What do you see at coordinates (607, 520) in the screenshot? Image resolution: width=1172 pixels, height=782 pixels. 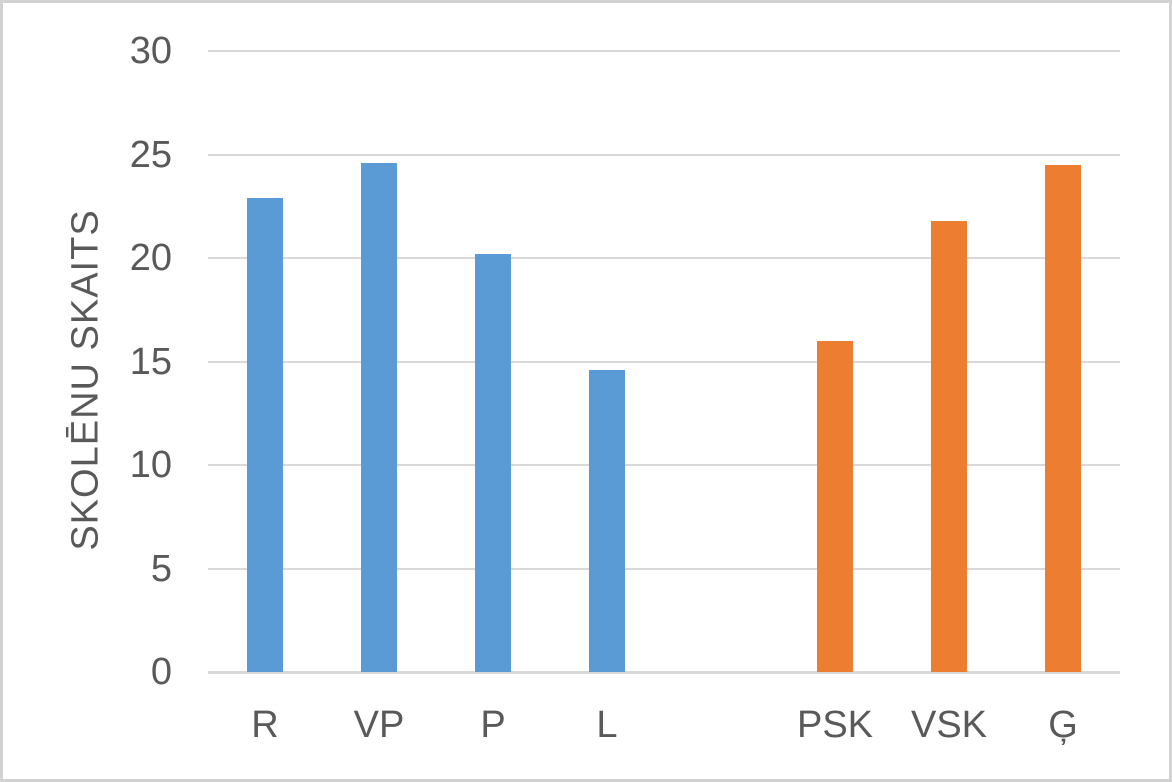 I see `bar-L` at bounding box center [607, 520].